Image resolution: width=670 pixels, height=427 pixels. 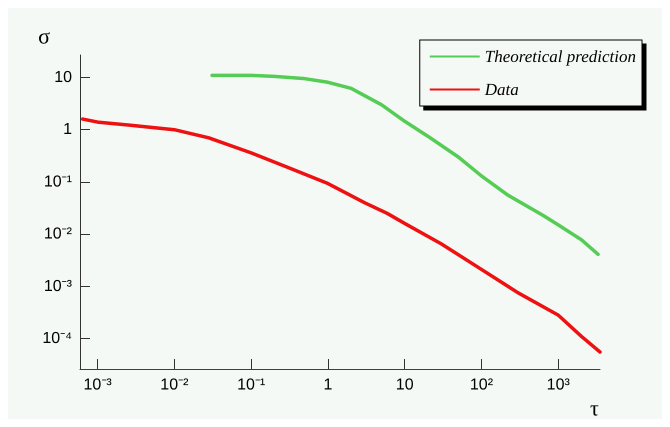 I want to click on x-axis-title: τ, so click(x=594, y=408).